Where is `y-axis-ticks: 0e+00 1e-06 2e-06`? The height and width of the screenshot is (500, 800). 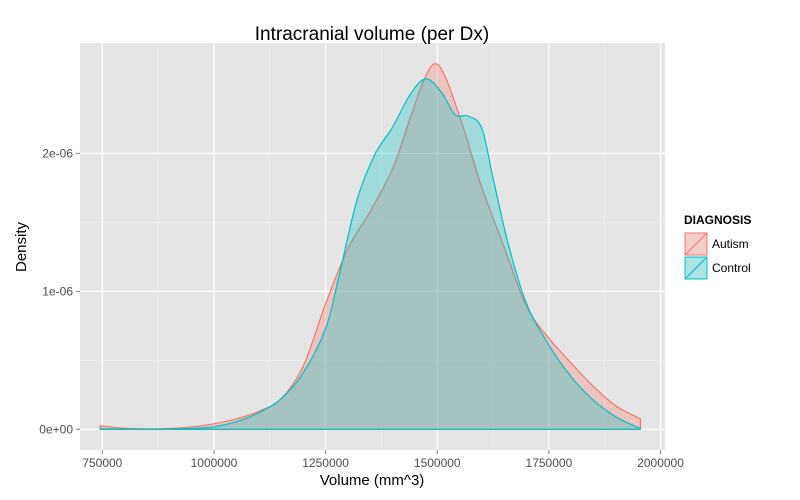 y-axis-ticks: 0e+00 1e-06 2e-06 is located at coordinates (59, 291).